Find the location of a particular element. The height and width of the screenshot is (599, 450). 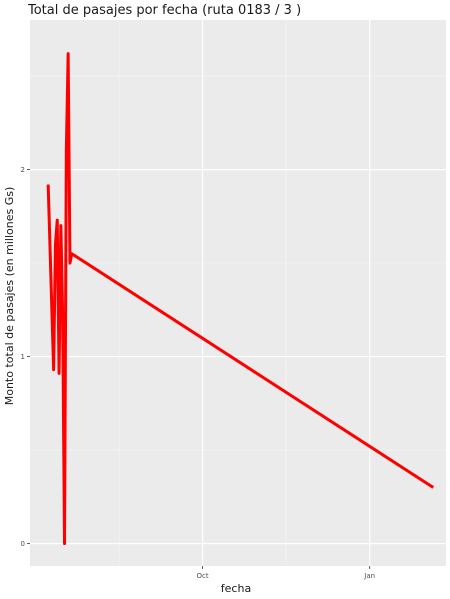

y-axis: 0 1 2 is located at coordinates (25, 357).